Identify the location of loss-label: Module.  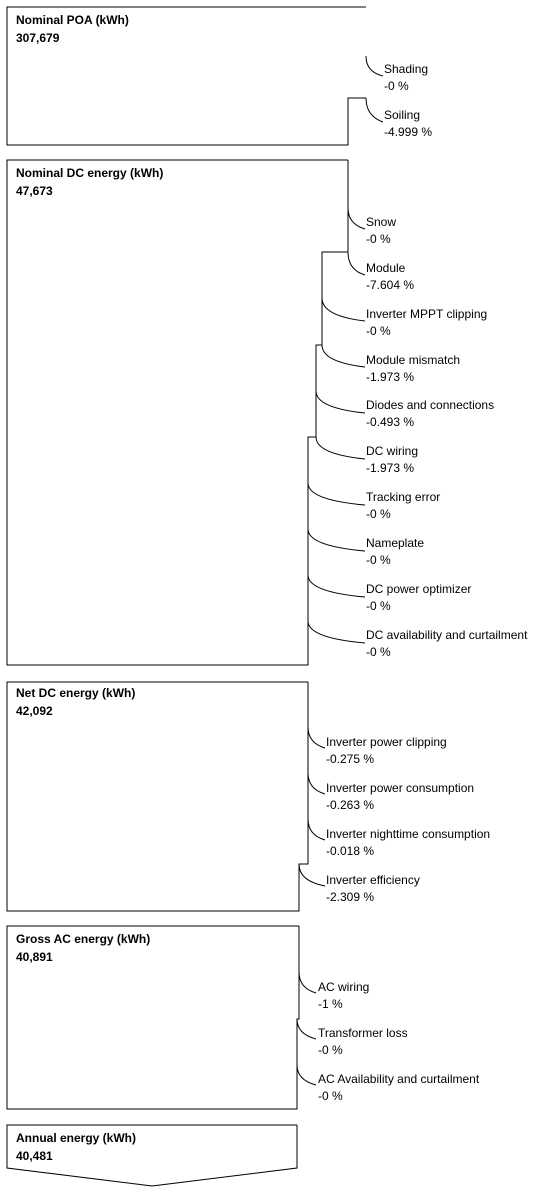
(386, 268).